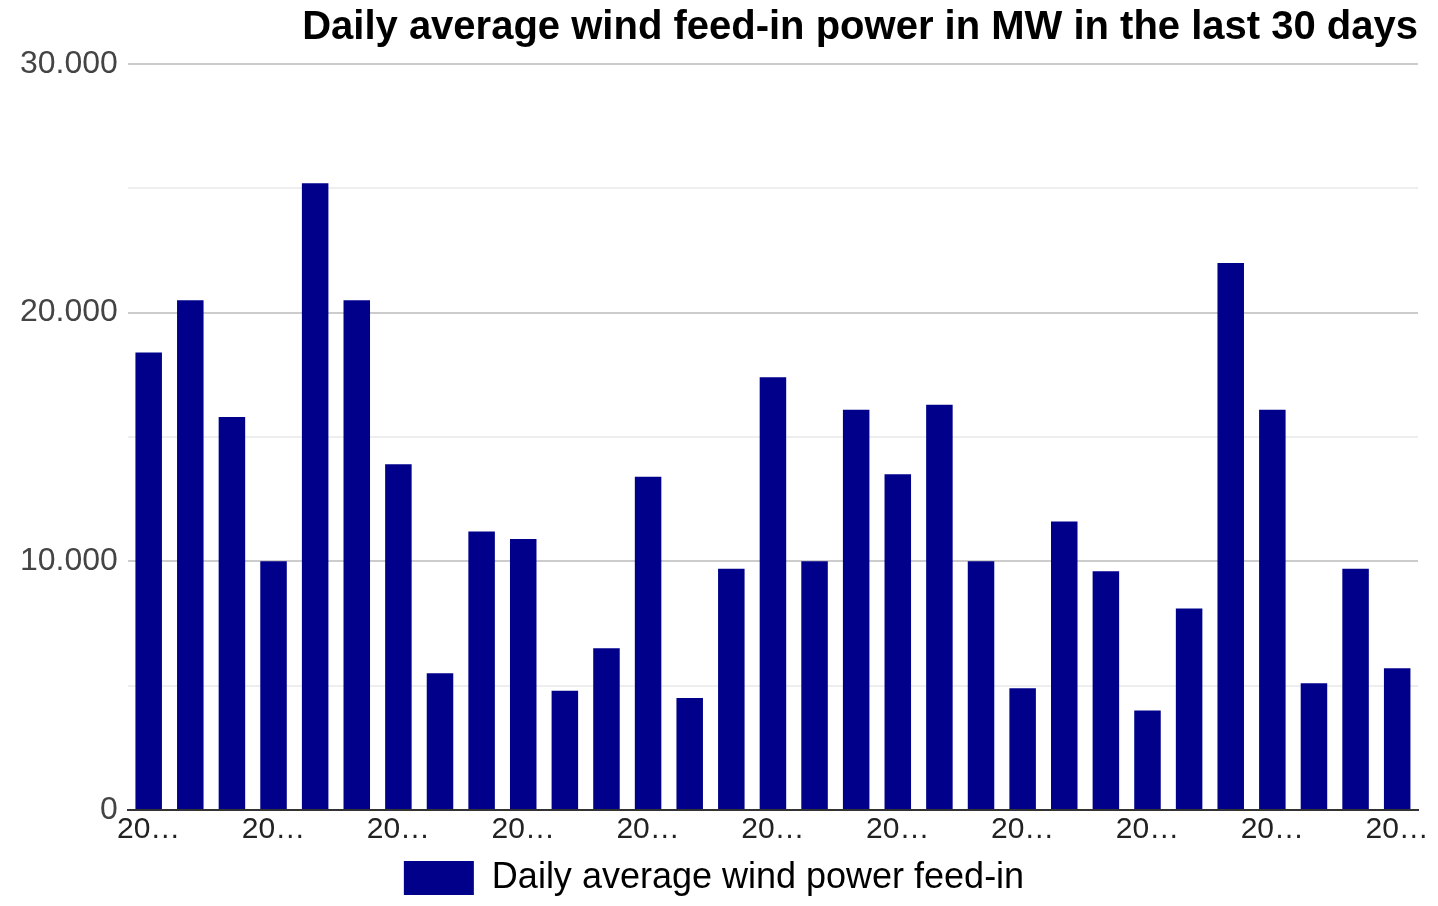 Image resolution: width=1438 pixels, height=906 pixels. I want to click on y-tick-label: 30.000, so click(69, 61).